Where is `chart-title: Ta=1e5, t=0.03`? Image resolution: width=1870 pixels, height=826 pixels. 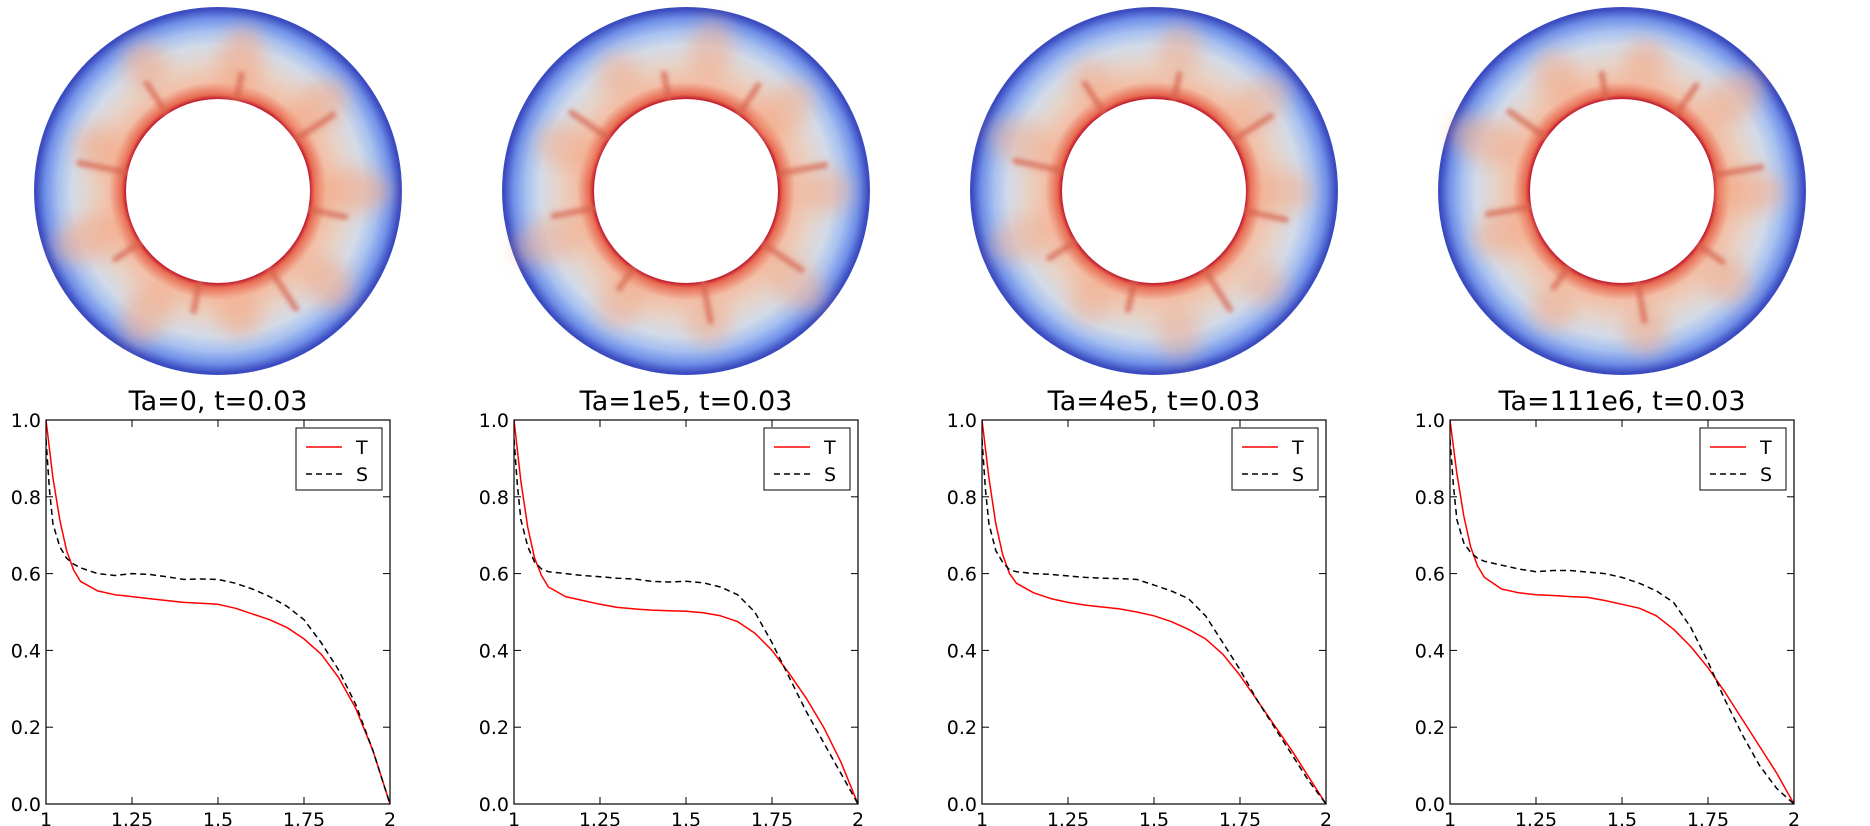 chart-title: Ta=1e5, t=0.03 is located at coordinates (686, 401).